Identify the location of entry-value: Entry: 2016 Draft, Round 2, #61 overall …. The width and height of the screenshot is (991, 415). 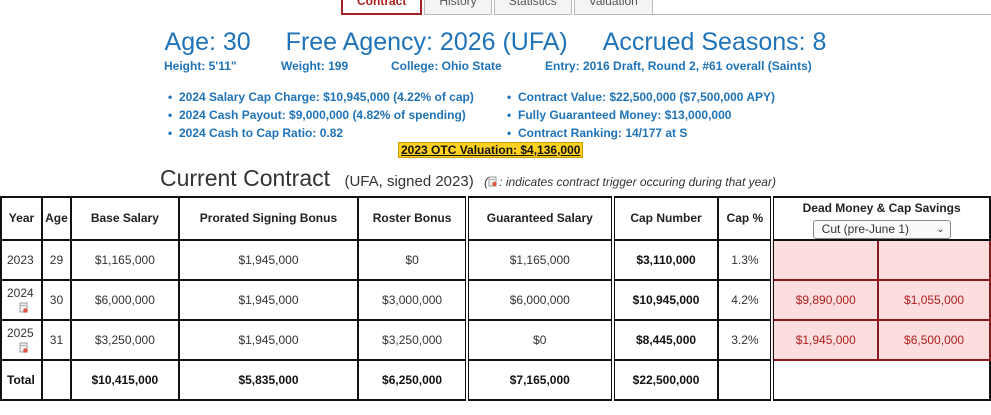
(678, 66).